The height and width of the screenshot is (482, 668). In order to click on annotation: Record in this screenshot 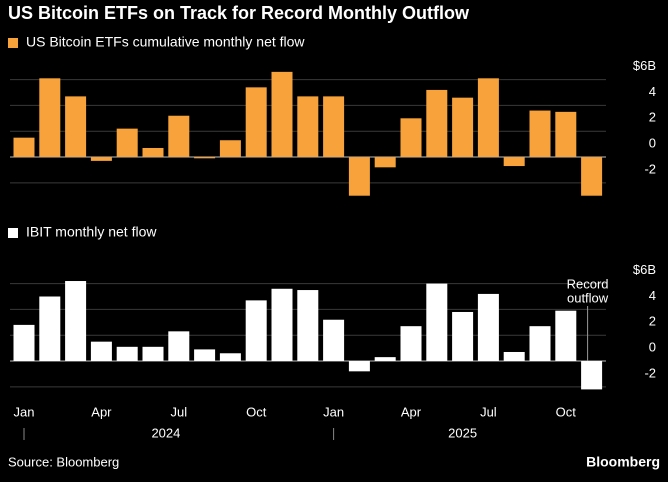, I will do `click(588, 283)`.